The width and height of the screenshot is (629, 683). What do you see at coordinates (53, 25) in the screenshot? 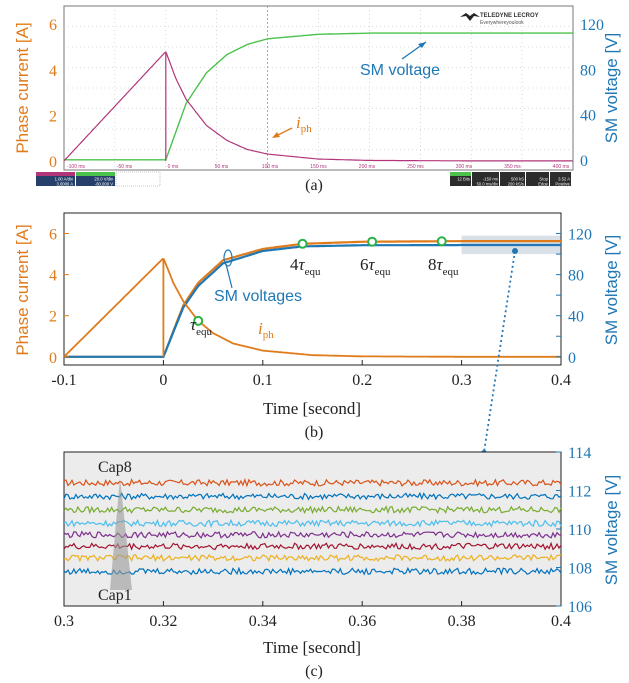
I see `panel-a-left-tick-label: 6` at bounding box center [53, 25].